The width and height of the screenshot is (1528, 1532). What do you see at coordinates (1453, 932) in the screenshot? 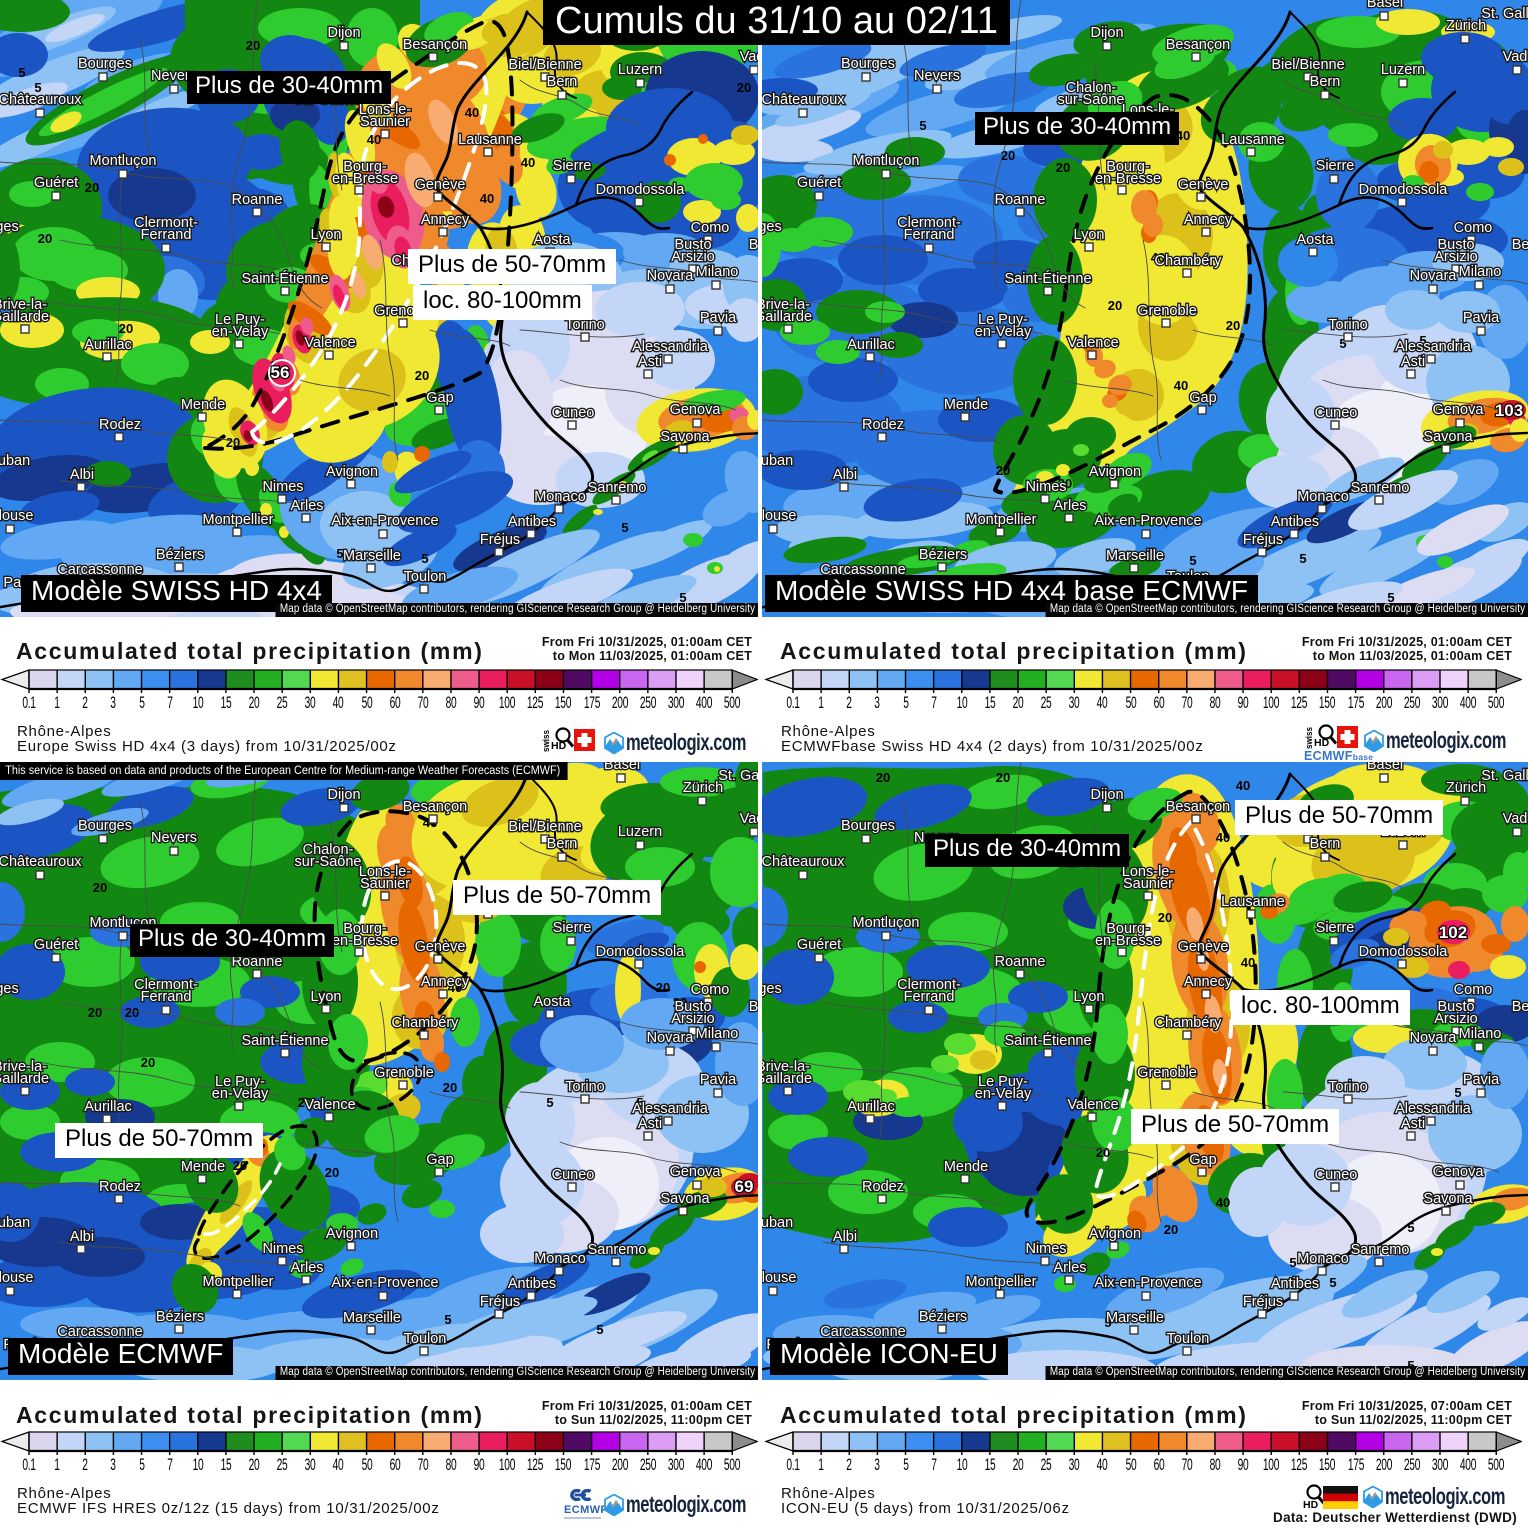
I see `svg-text: 102` at bounding box center [1453, 932].